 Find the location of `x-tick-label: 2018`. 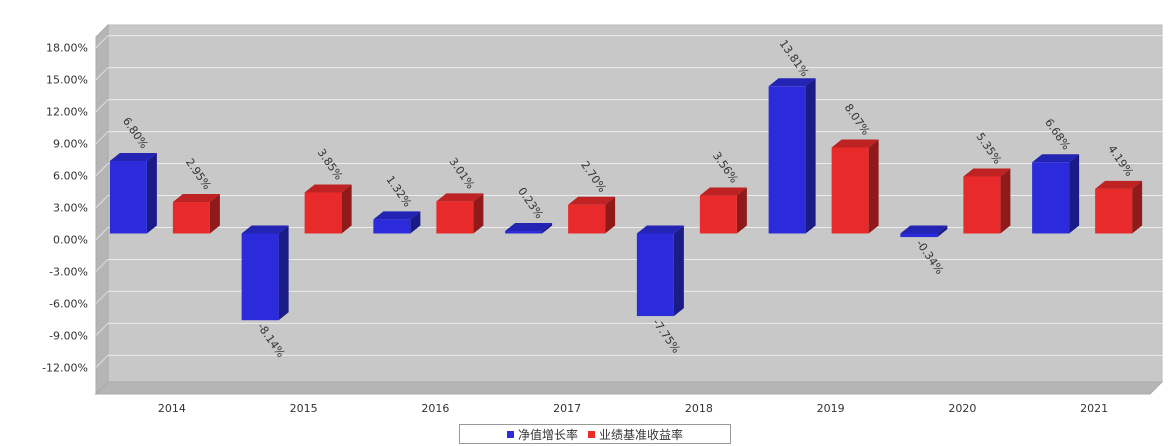

x-tick-label: 2018 is located at coordinates (699, 408).